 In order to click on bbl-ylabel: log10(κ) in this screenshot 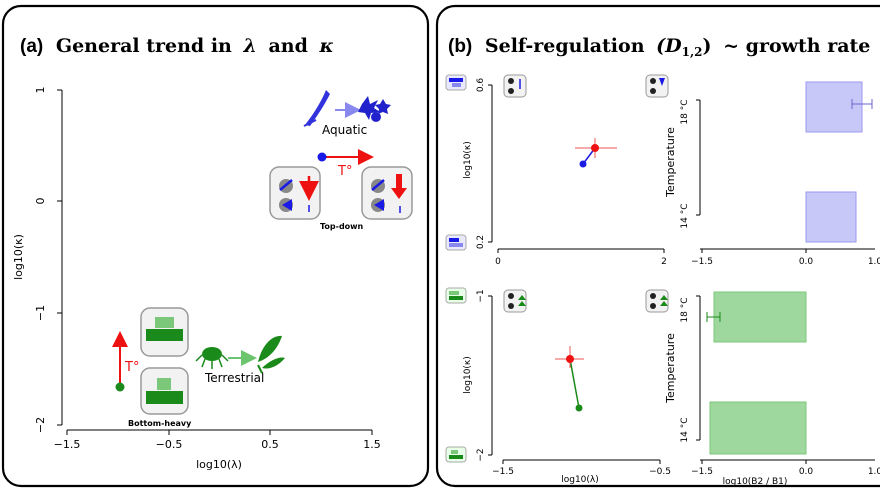, I will do `click(468, 375)`.